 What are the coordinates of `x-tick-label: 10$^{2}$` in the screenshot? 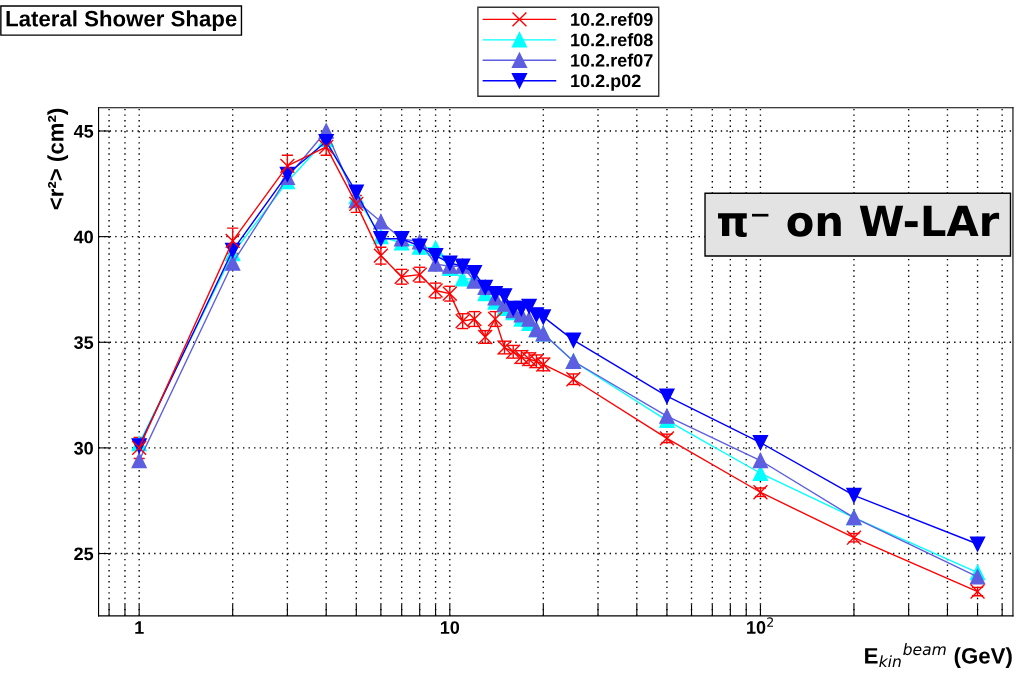 It's located at (760, 625).